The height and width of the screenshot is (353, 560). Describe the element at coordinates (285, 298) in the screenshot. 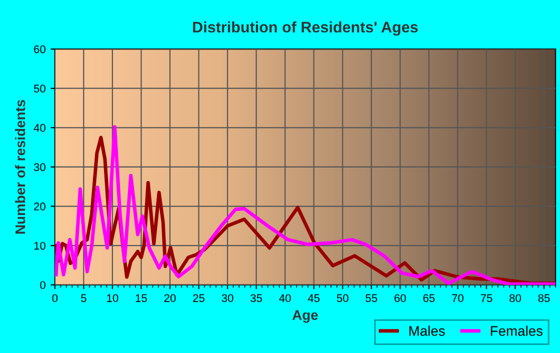

I see `x-tick-label: 40` at that location.